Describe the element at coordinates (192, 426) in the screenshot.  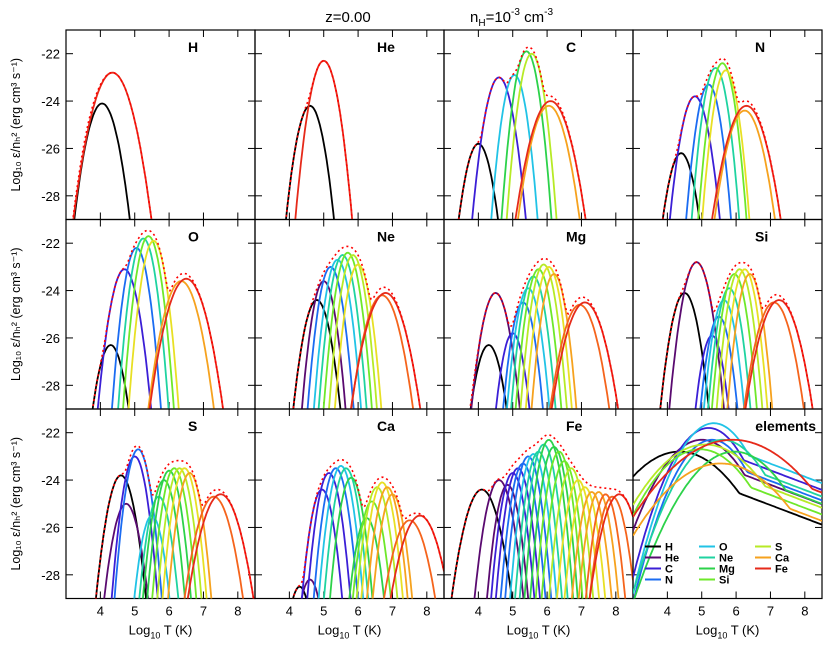
I see `panel-title: S` at that location.